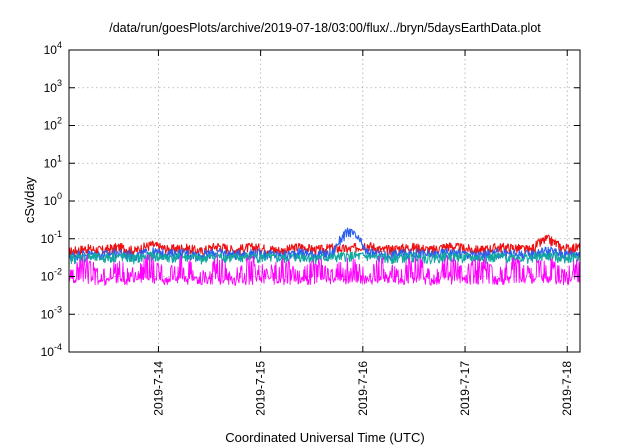 Image resolution: width=640 pixels, height=448 pixels. Describe the element at coordinates (51, 312) in the screenshot. I see `y-tick-label: 10⁻³` at that location.